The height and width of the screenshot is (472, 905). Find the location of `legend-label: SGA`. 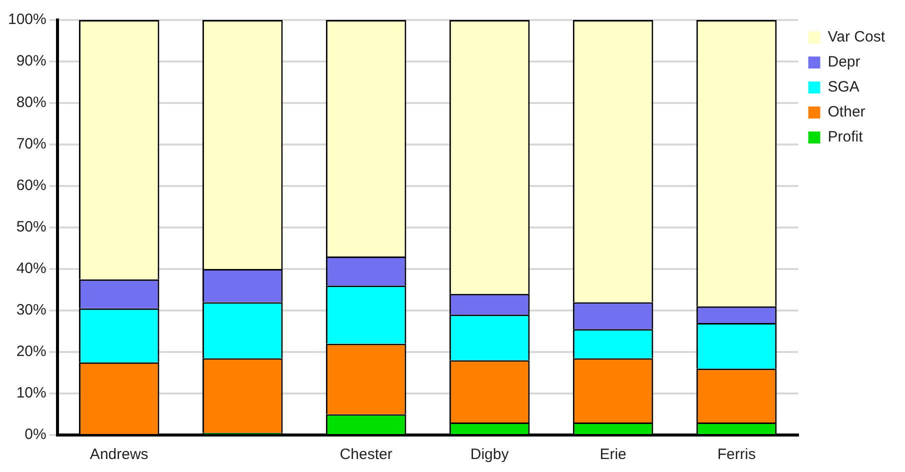

legend-label: SGA is located at coordinates (844, 87).